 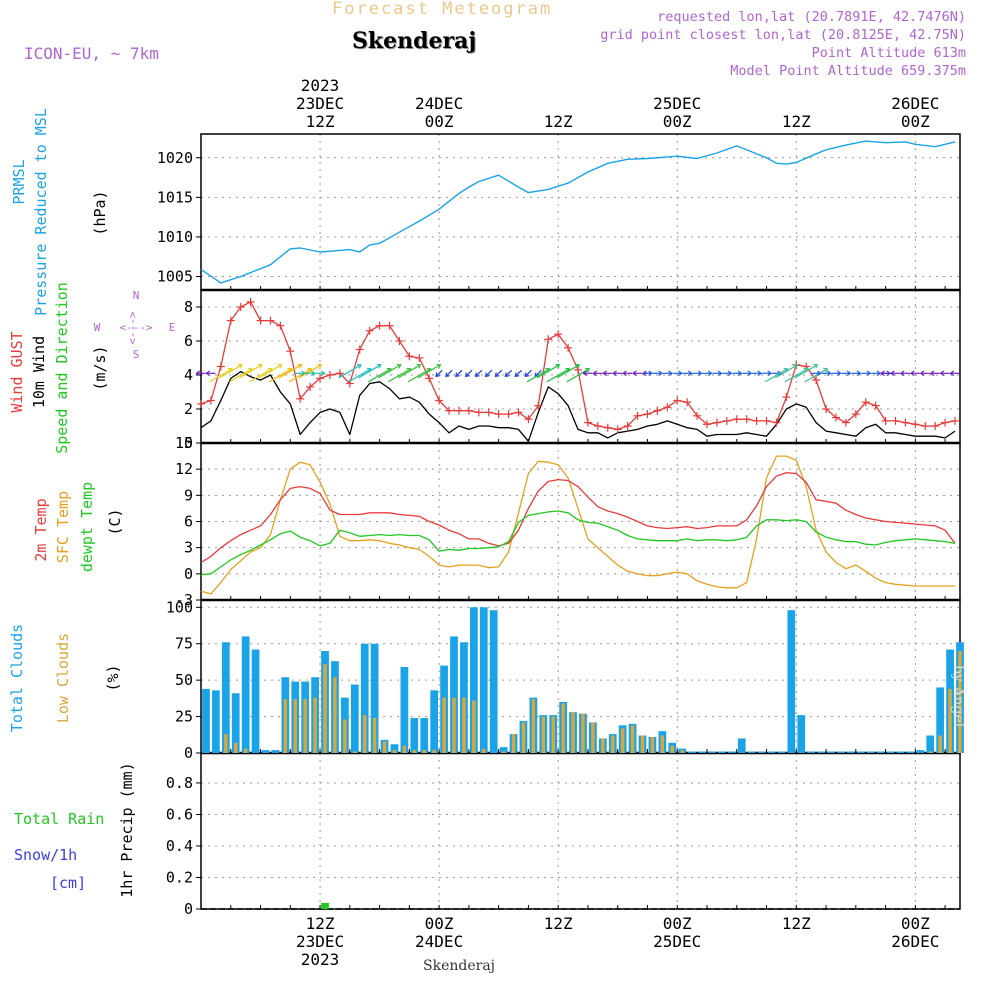 What do you see at coordinates (41, 529) in the screenshot?
I see `temp2m-label: 2m Temp` at bounding box center [41, 529].